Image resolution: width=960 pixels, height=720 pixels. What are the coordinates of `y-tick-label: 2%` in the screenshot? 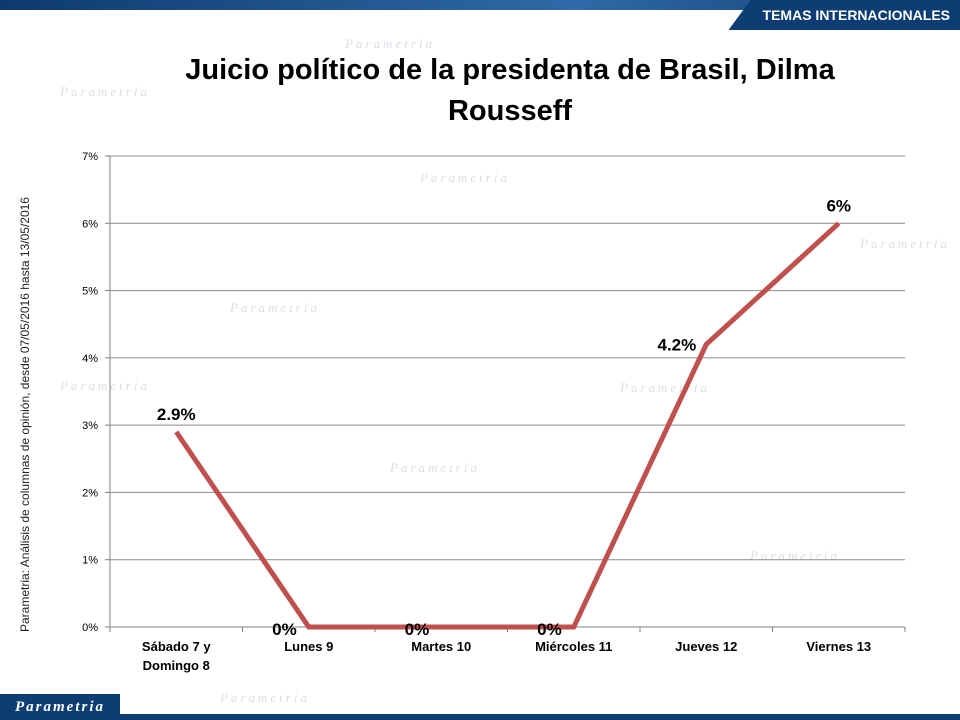 It's located at (90, 493).